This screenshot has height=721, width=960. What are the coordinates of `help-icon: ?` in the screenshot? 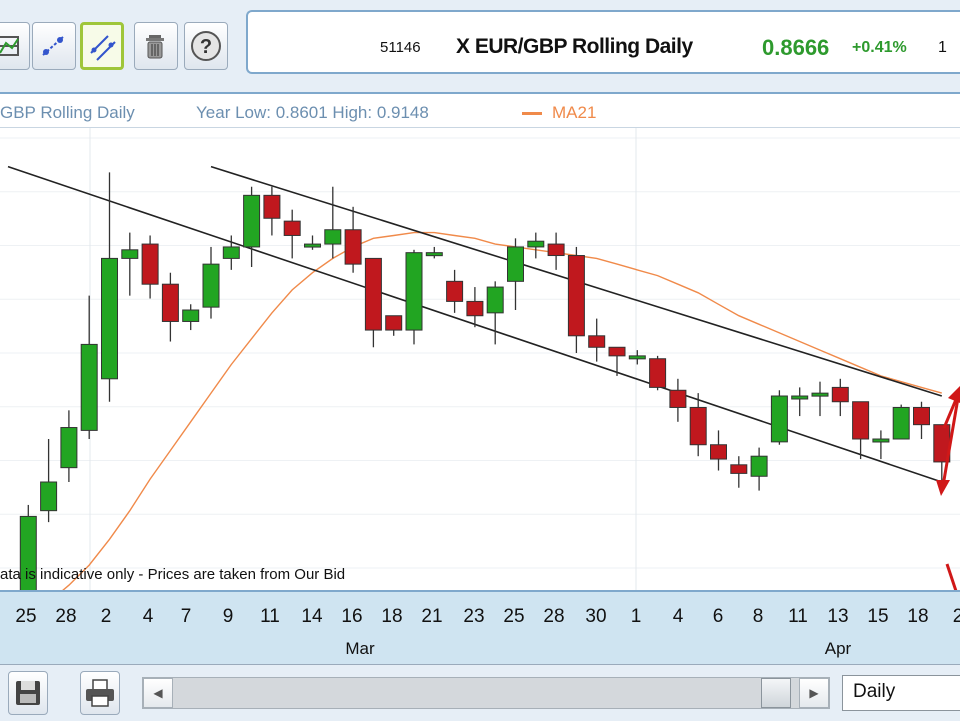 It's located at (206, 46).